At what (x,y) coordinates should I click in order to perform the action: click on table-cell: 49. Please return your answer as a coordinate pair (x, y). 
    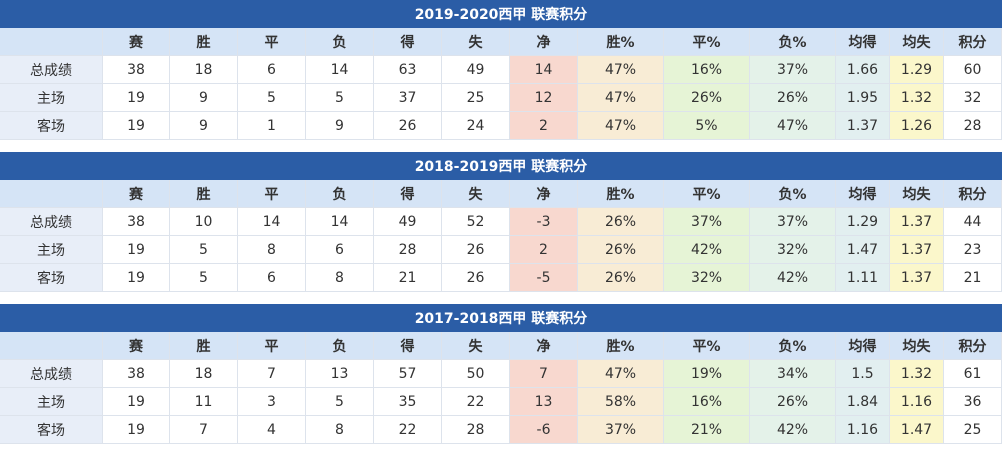
    Looking at the image, I should click on (408, 222).